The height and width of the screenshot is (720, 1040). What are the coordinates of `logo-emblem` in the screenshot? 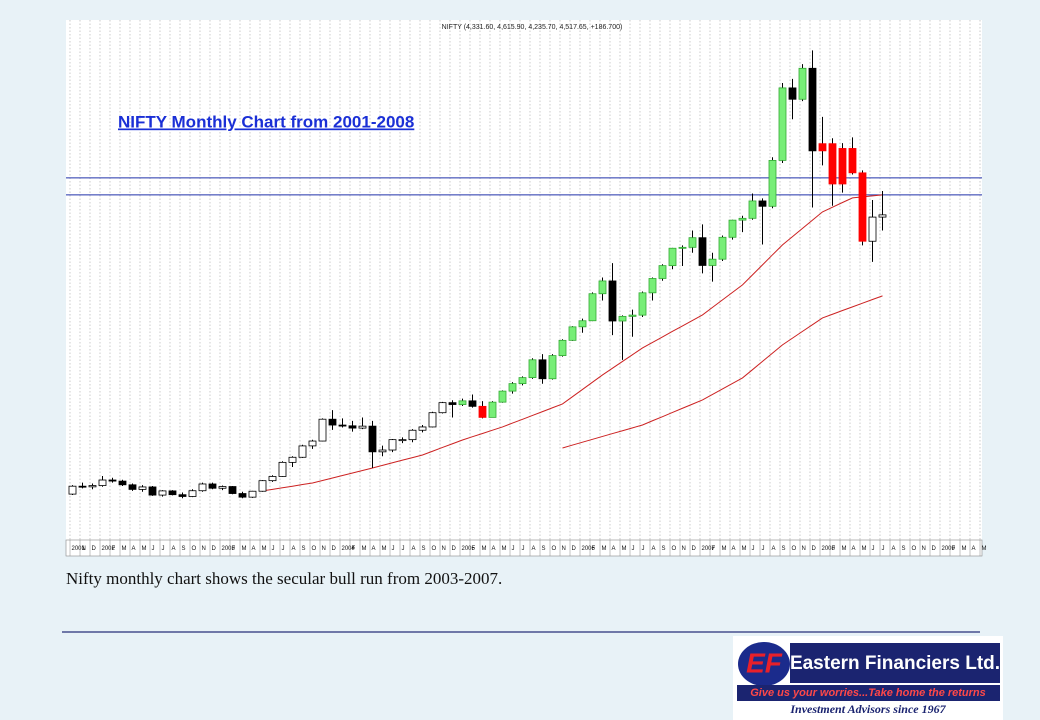 It's located at (764, 664).